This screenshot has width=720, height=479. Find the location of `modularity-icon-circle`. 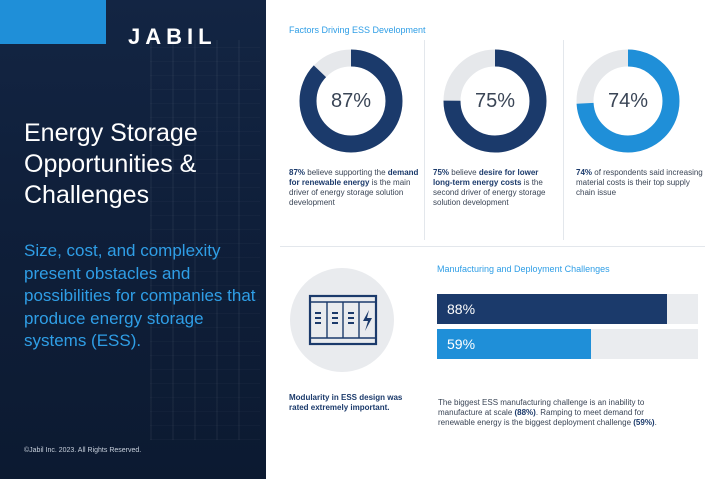

modularity-icon-circle is located at coordinates (342, 320).